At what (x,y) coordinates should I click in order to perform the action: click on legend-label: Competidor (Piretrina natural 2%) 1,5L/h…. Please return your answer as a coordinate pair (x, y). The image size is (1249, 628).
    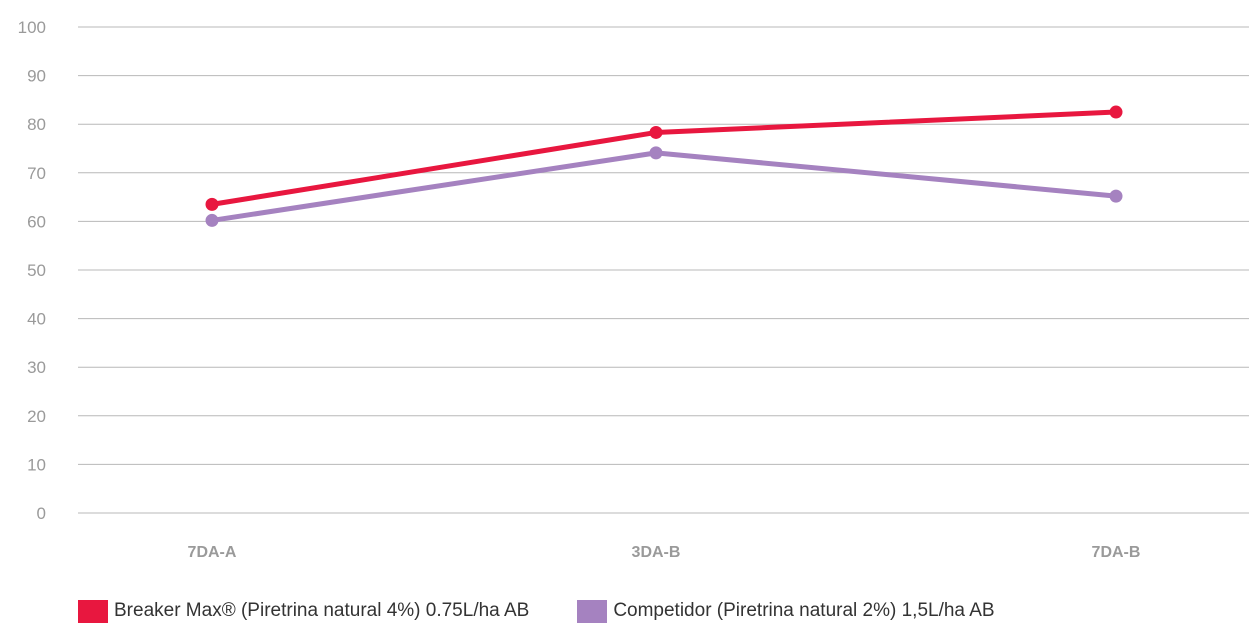
    Looking at the image, I should click on (804, 610).